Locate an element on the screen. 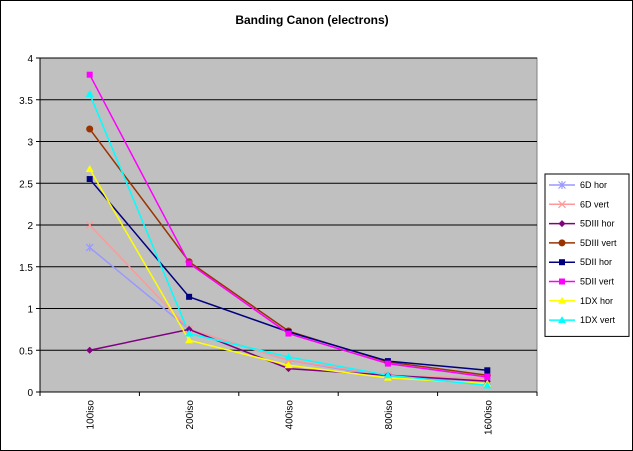  y-tick-label: 4 is located at coordinates (30, 59).